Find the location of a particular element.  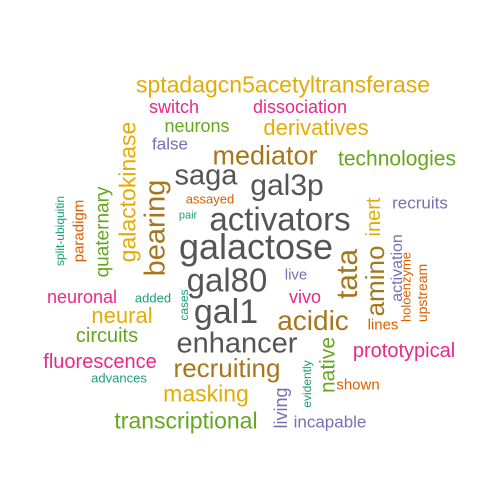

word-acidic: acidic is located at coordinates (313, 320).